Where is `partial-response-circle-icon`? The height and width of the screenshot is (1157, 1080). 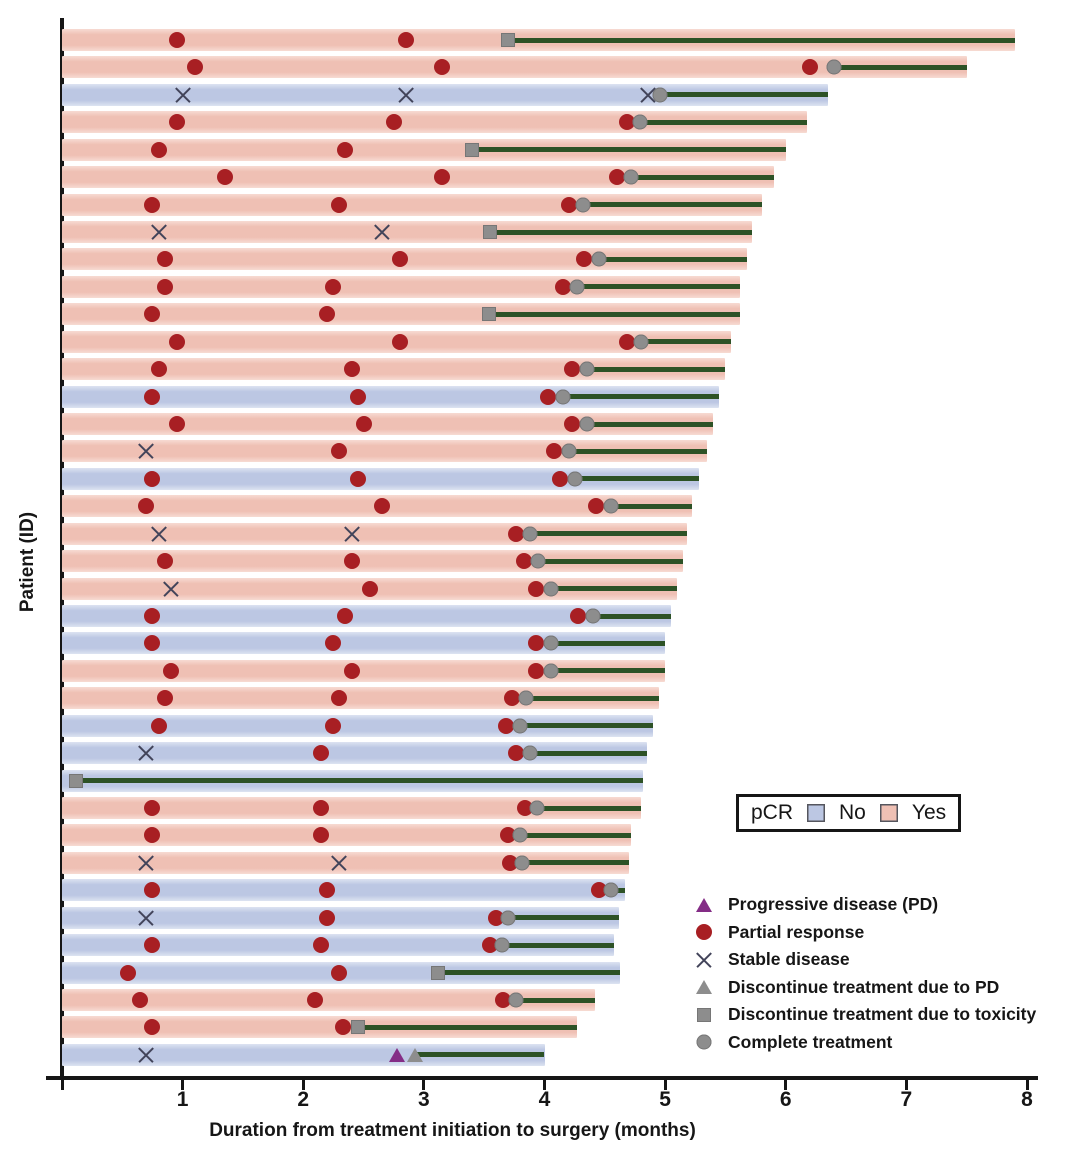 partial-response-circle-icon is located at coordinates (704, 932).